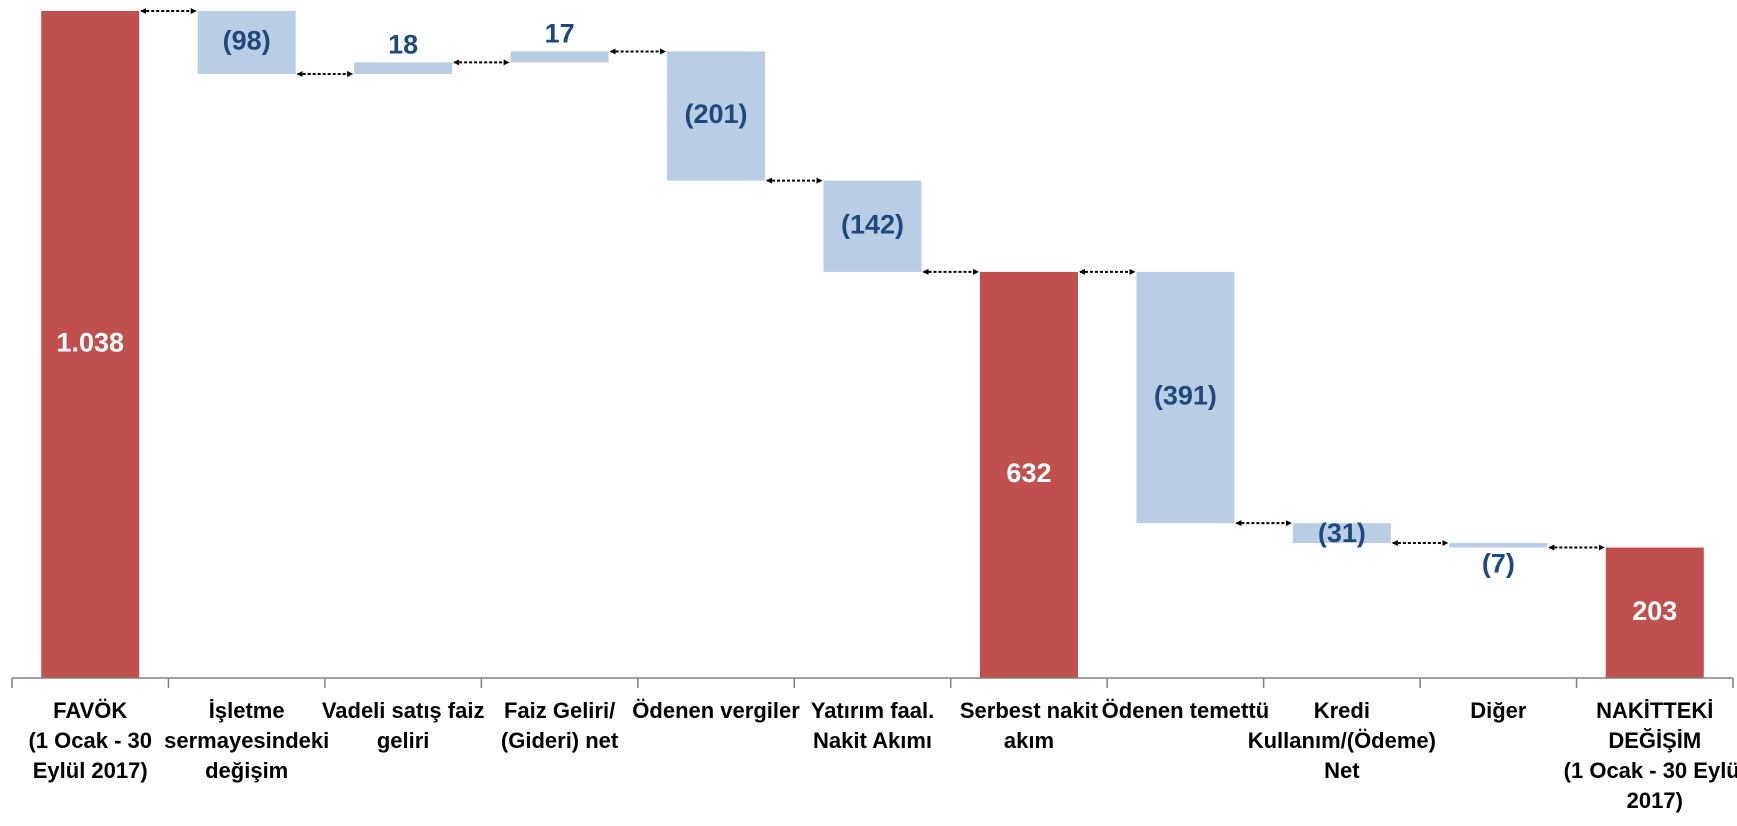 The image size is (1737, 826). Describe the element at coordinates (1498, 564) in the screenshot. I see `data-label-10: (7)` at that location.